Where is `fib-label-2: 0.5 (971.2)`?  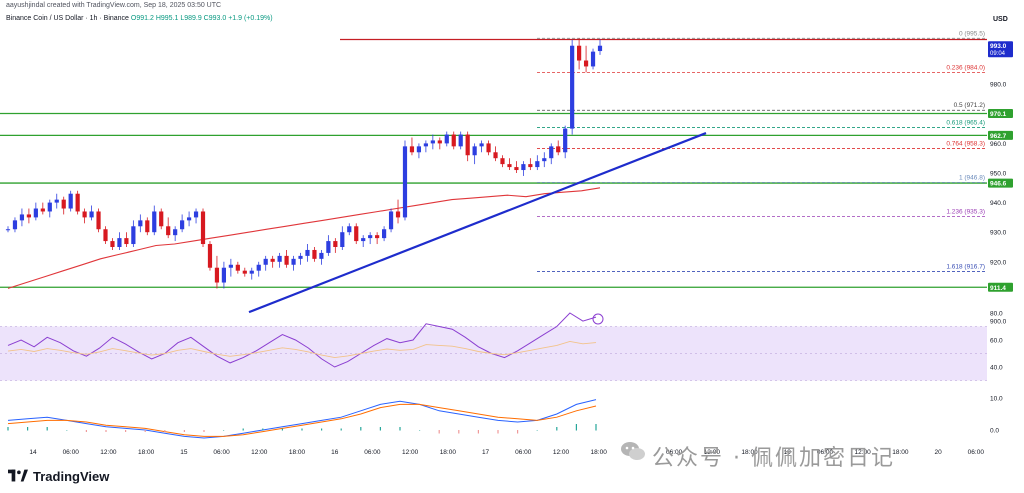 fib-label-2: 0.5 (971.2) is located at coordinates (969, 105).